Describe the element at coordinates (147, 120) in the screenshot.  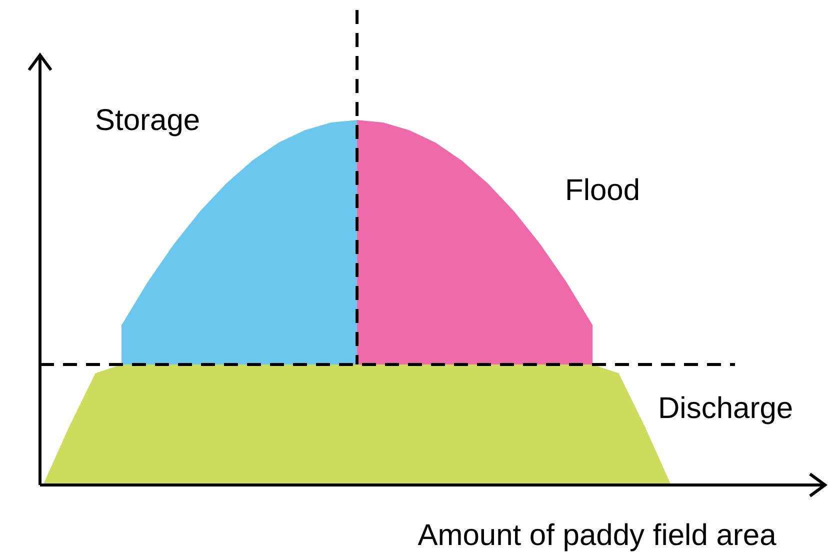
I see `series-label: Storage` at that location.